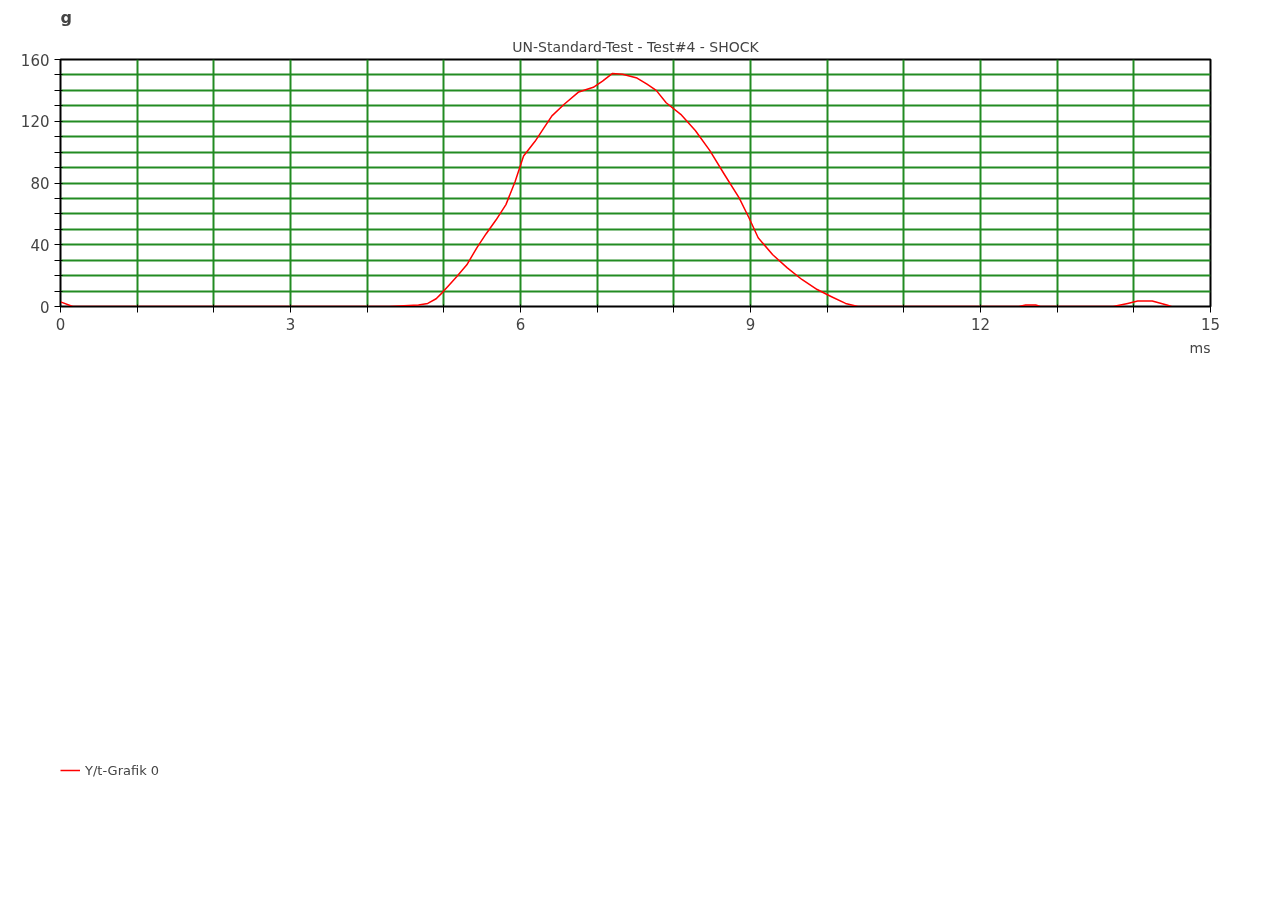  What do you see at coordinates (40, 184) in the screenshot?
I see `y-tick-label: 80` at bounding box center [40, 184].